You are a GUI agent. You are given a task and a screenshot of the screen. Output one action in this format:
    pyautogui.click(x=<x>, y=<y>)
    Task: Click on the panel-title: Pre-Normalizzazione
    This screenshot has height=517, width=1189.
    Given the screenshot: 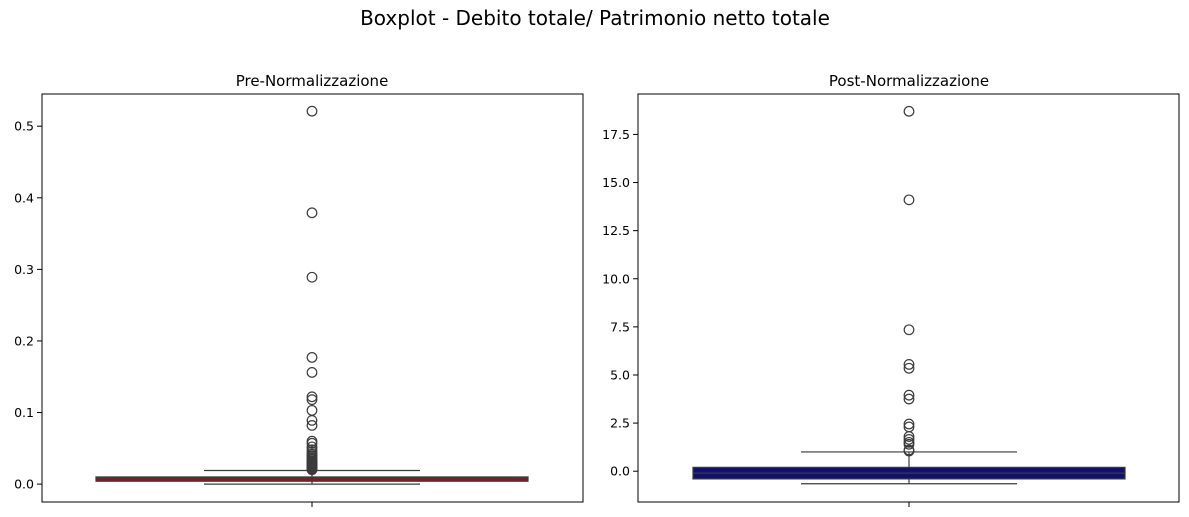 What is the action you would take?
    pyautogui.click(x=312, y=81)
    